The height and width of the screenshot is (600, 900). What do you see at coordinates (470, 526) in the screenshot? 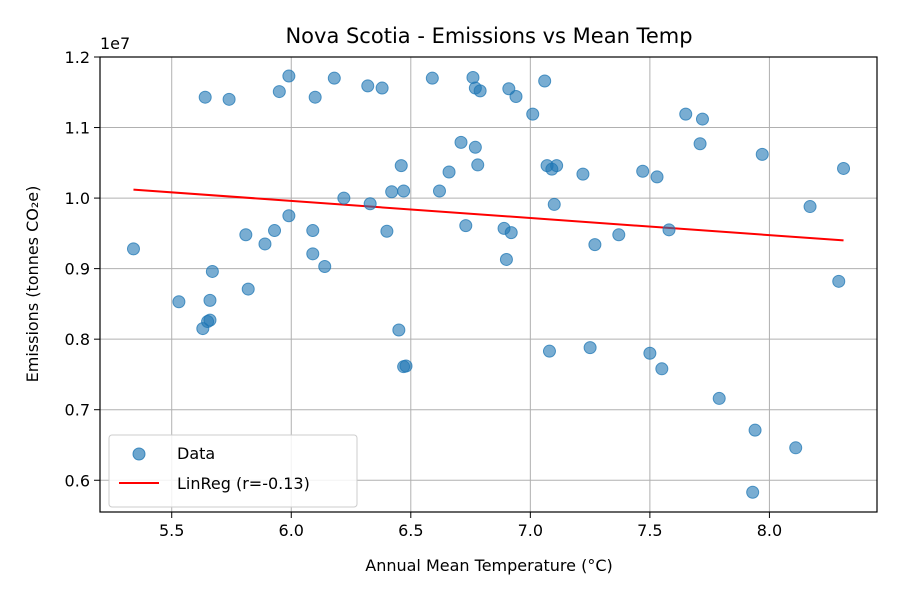
I see `x-axis-ticks: 5.5 6.0 6.5 7.0 7.5 8.0` at bounding box center [470, 526].